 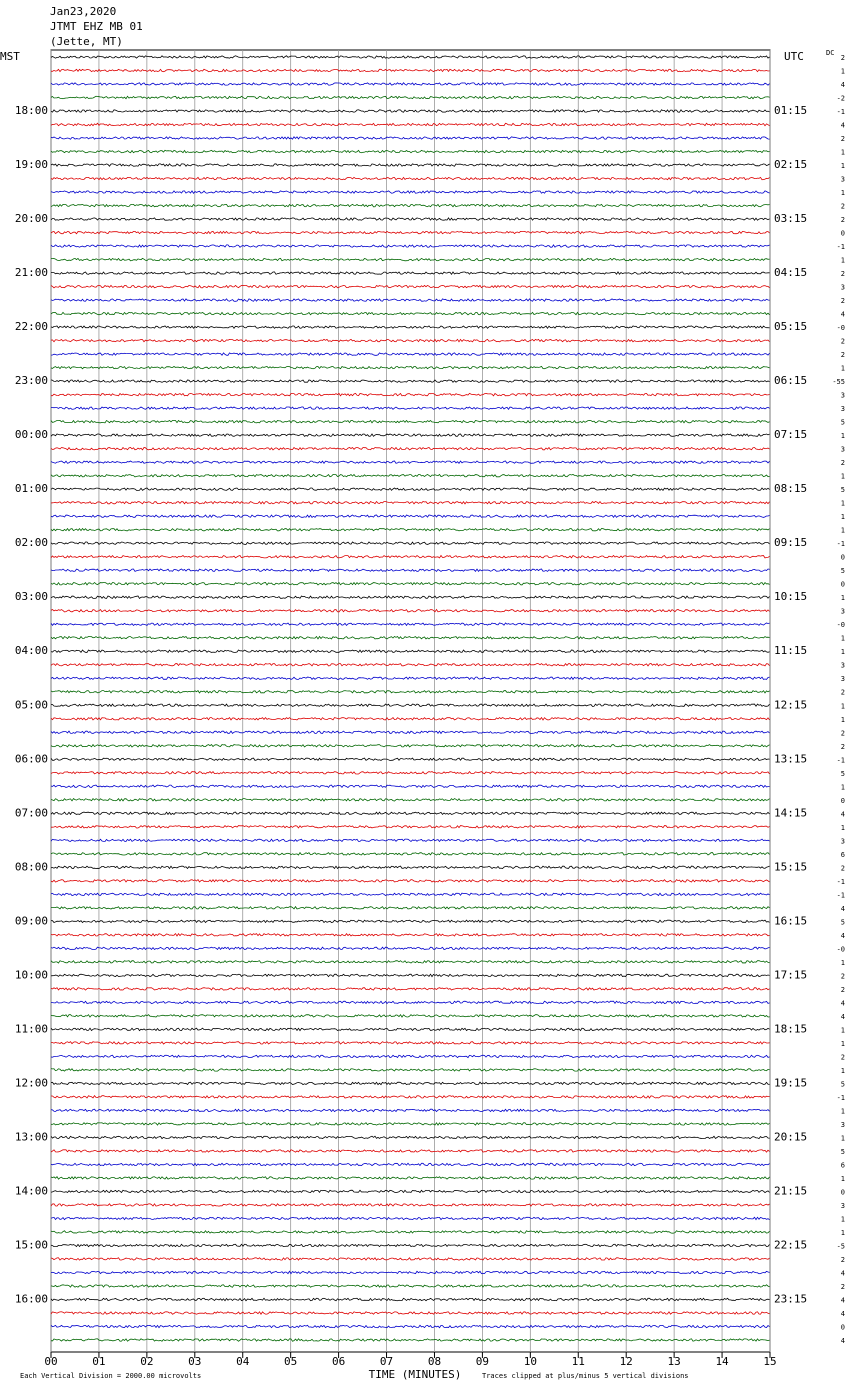 I want to click on mst-label: 18:00, so click(x=31, y=110).